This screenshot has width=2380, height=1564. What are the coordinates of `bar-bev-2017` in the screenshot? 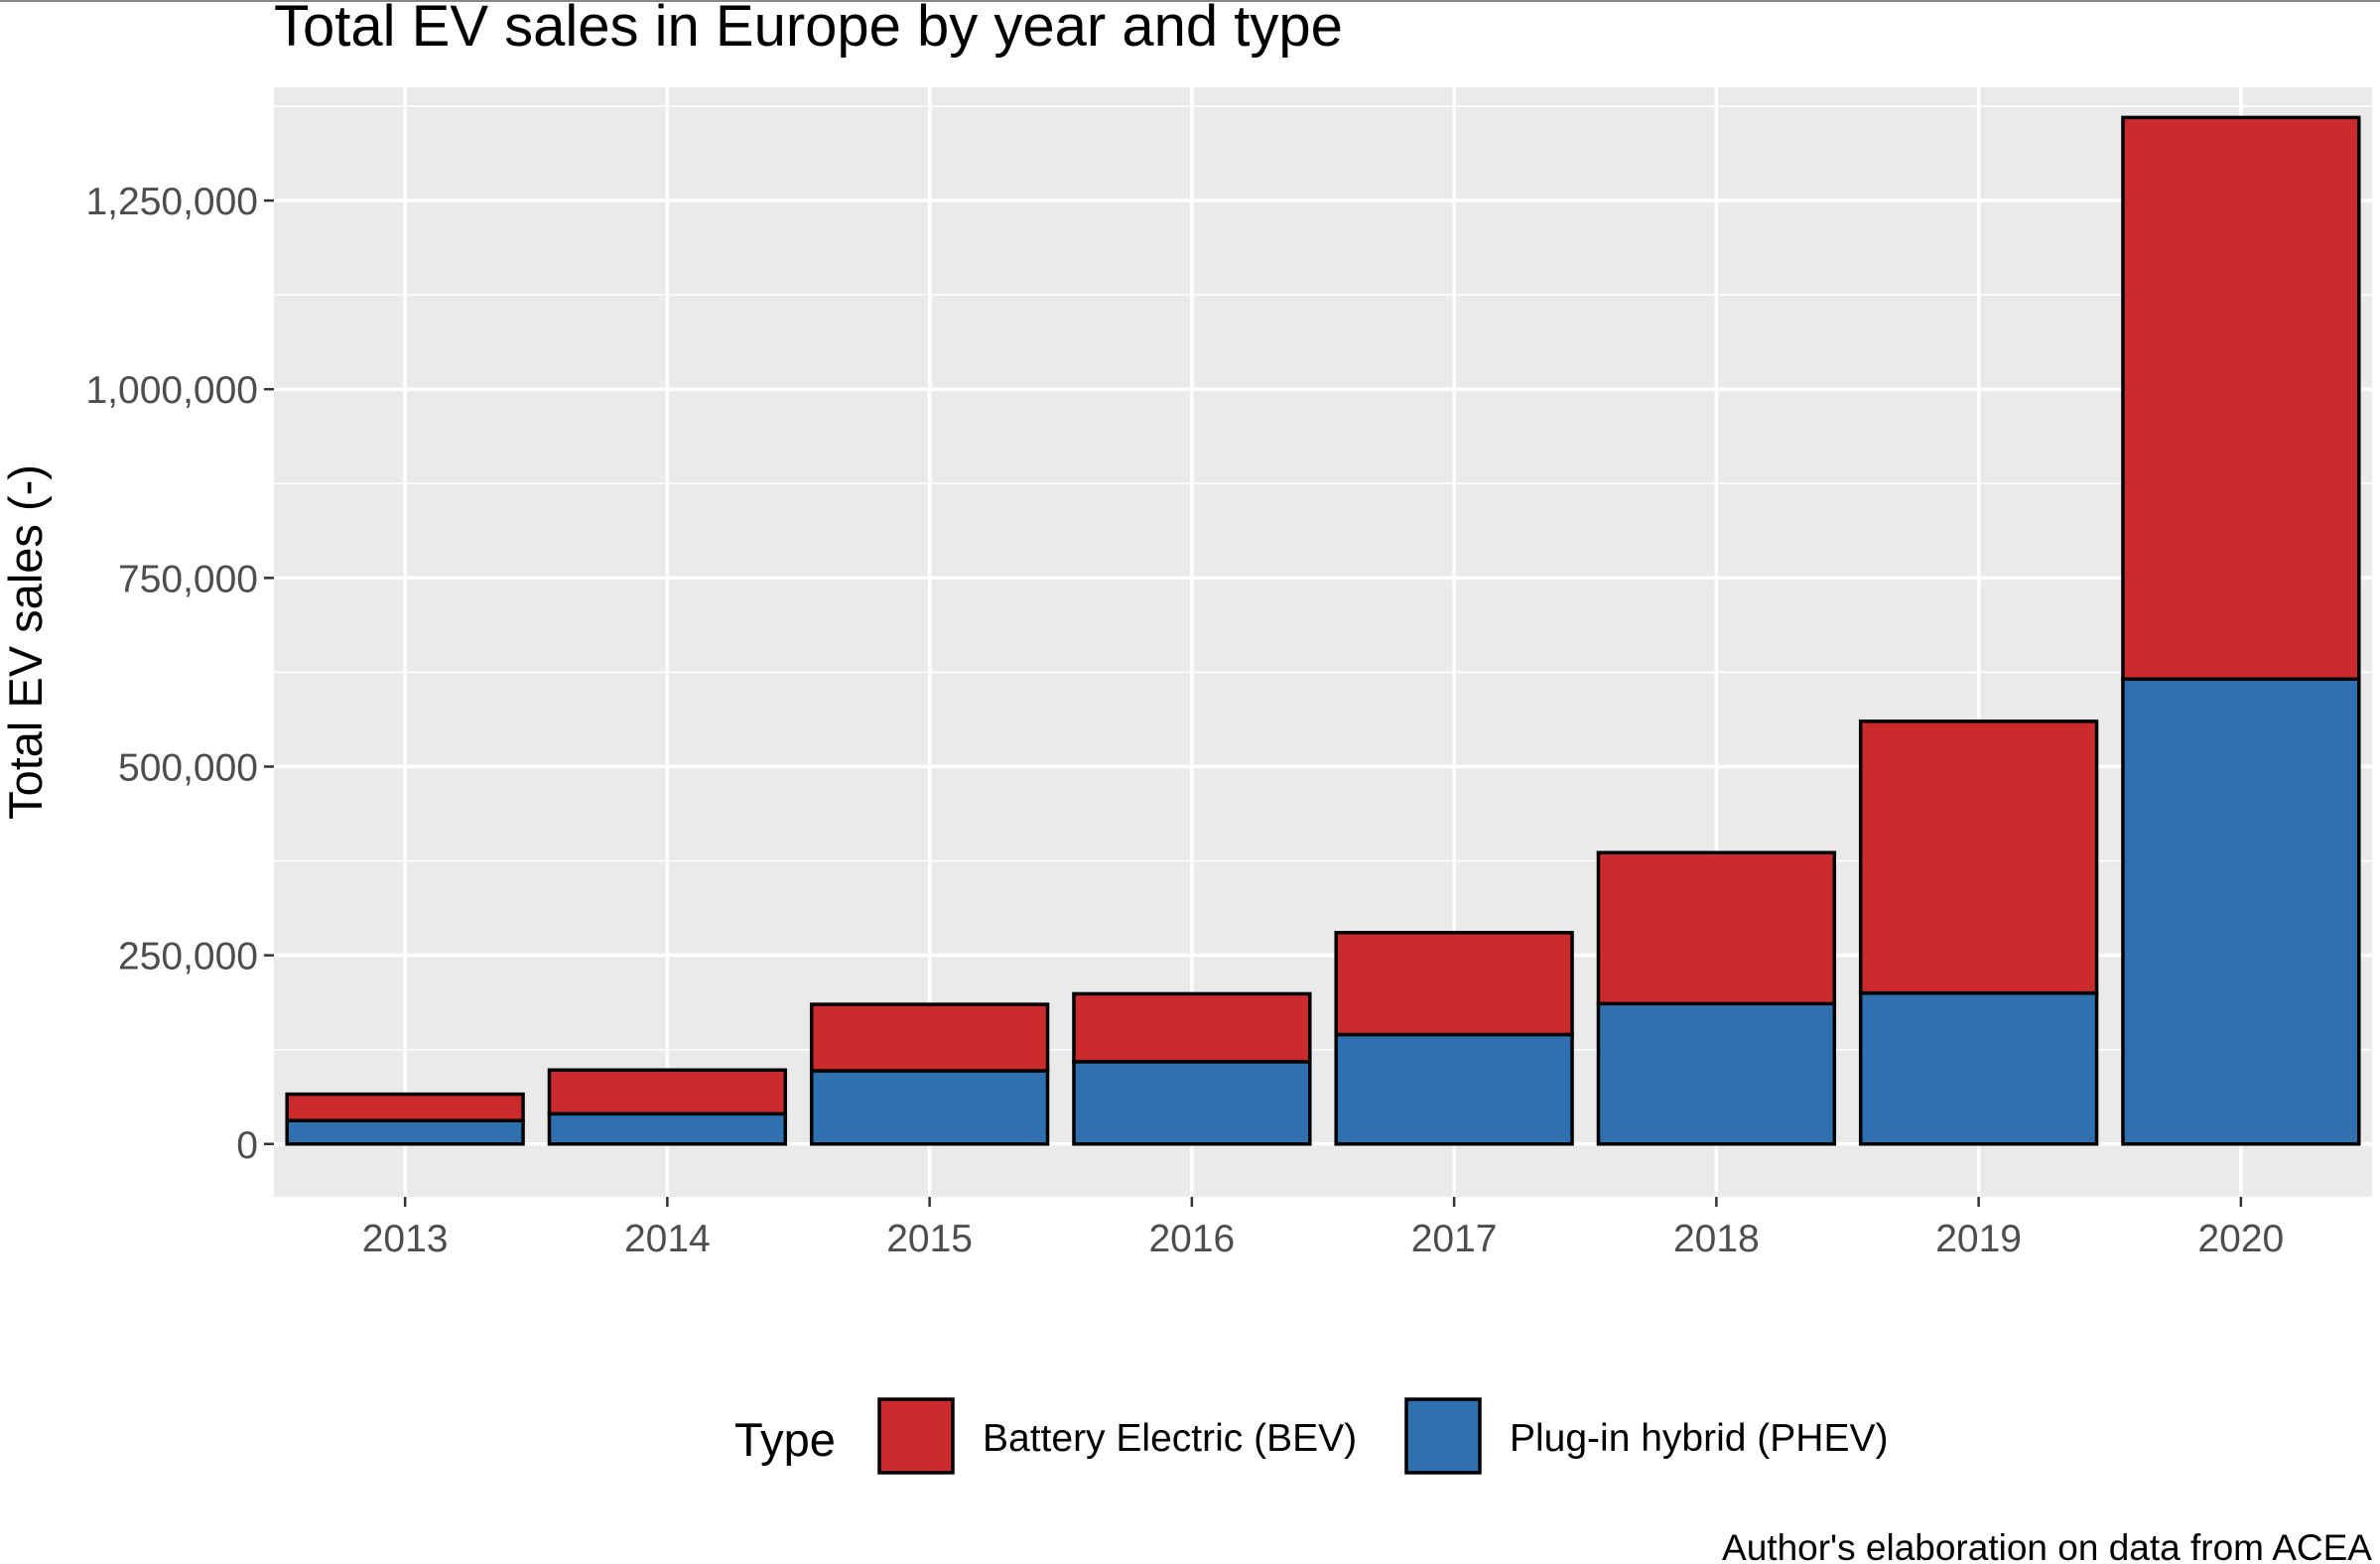 It's located at (1454, 984).